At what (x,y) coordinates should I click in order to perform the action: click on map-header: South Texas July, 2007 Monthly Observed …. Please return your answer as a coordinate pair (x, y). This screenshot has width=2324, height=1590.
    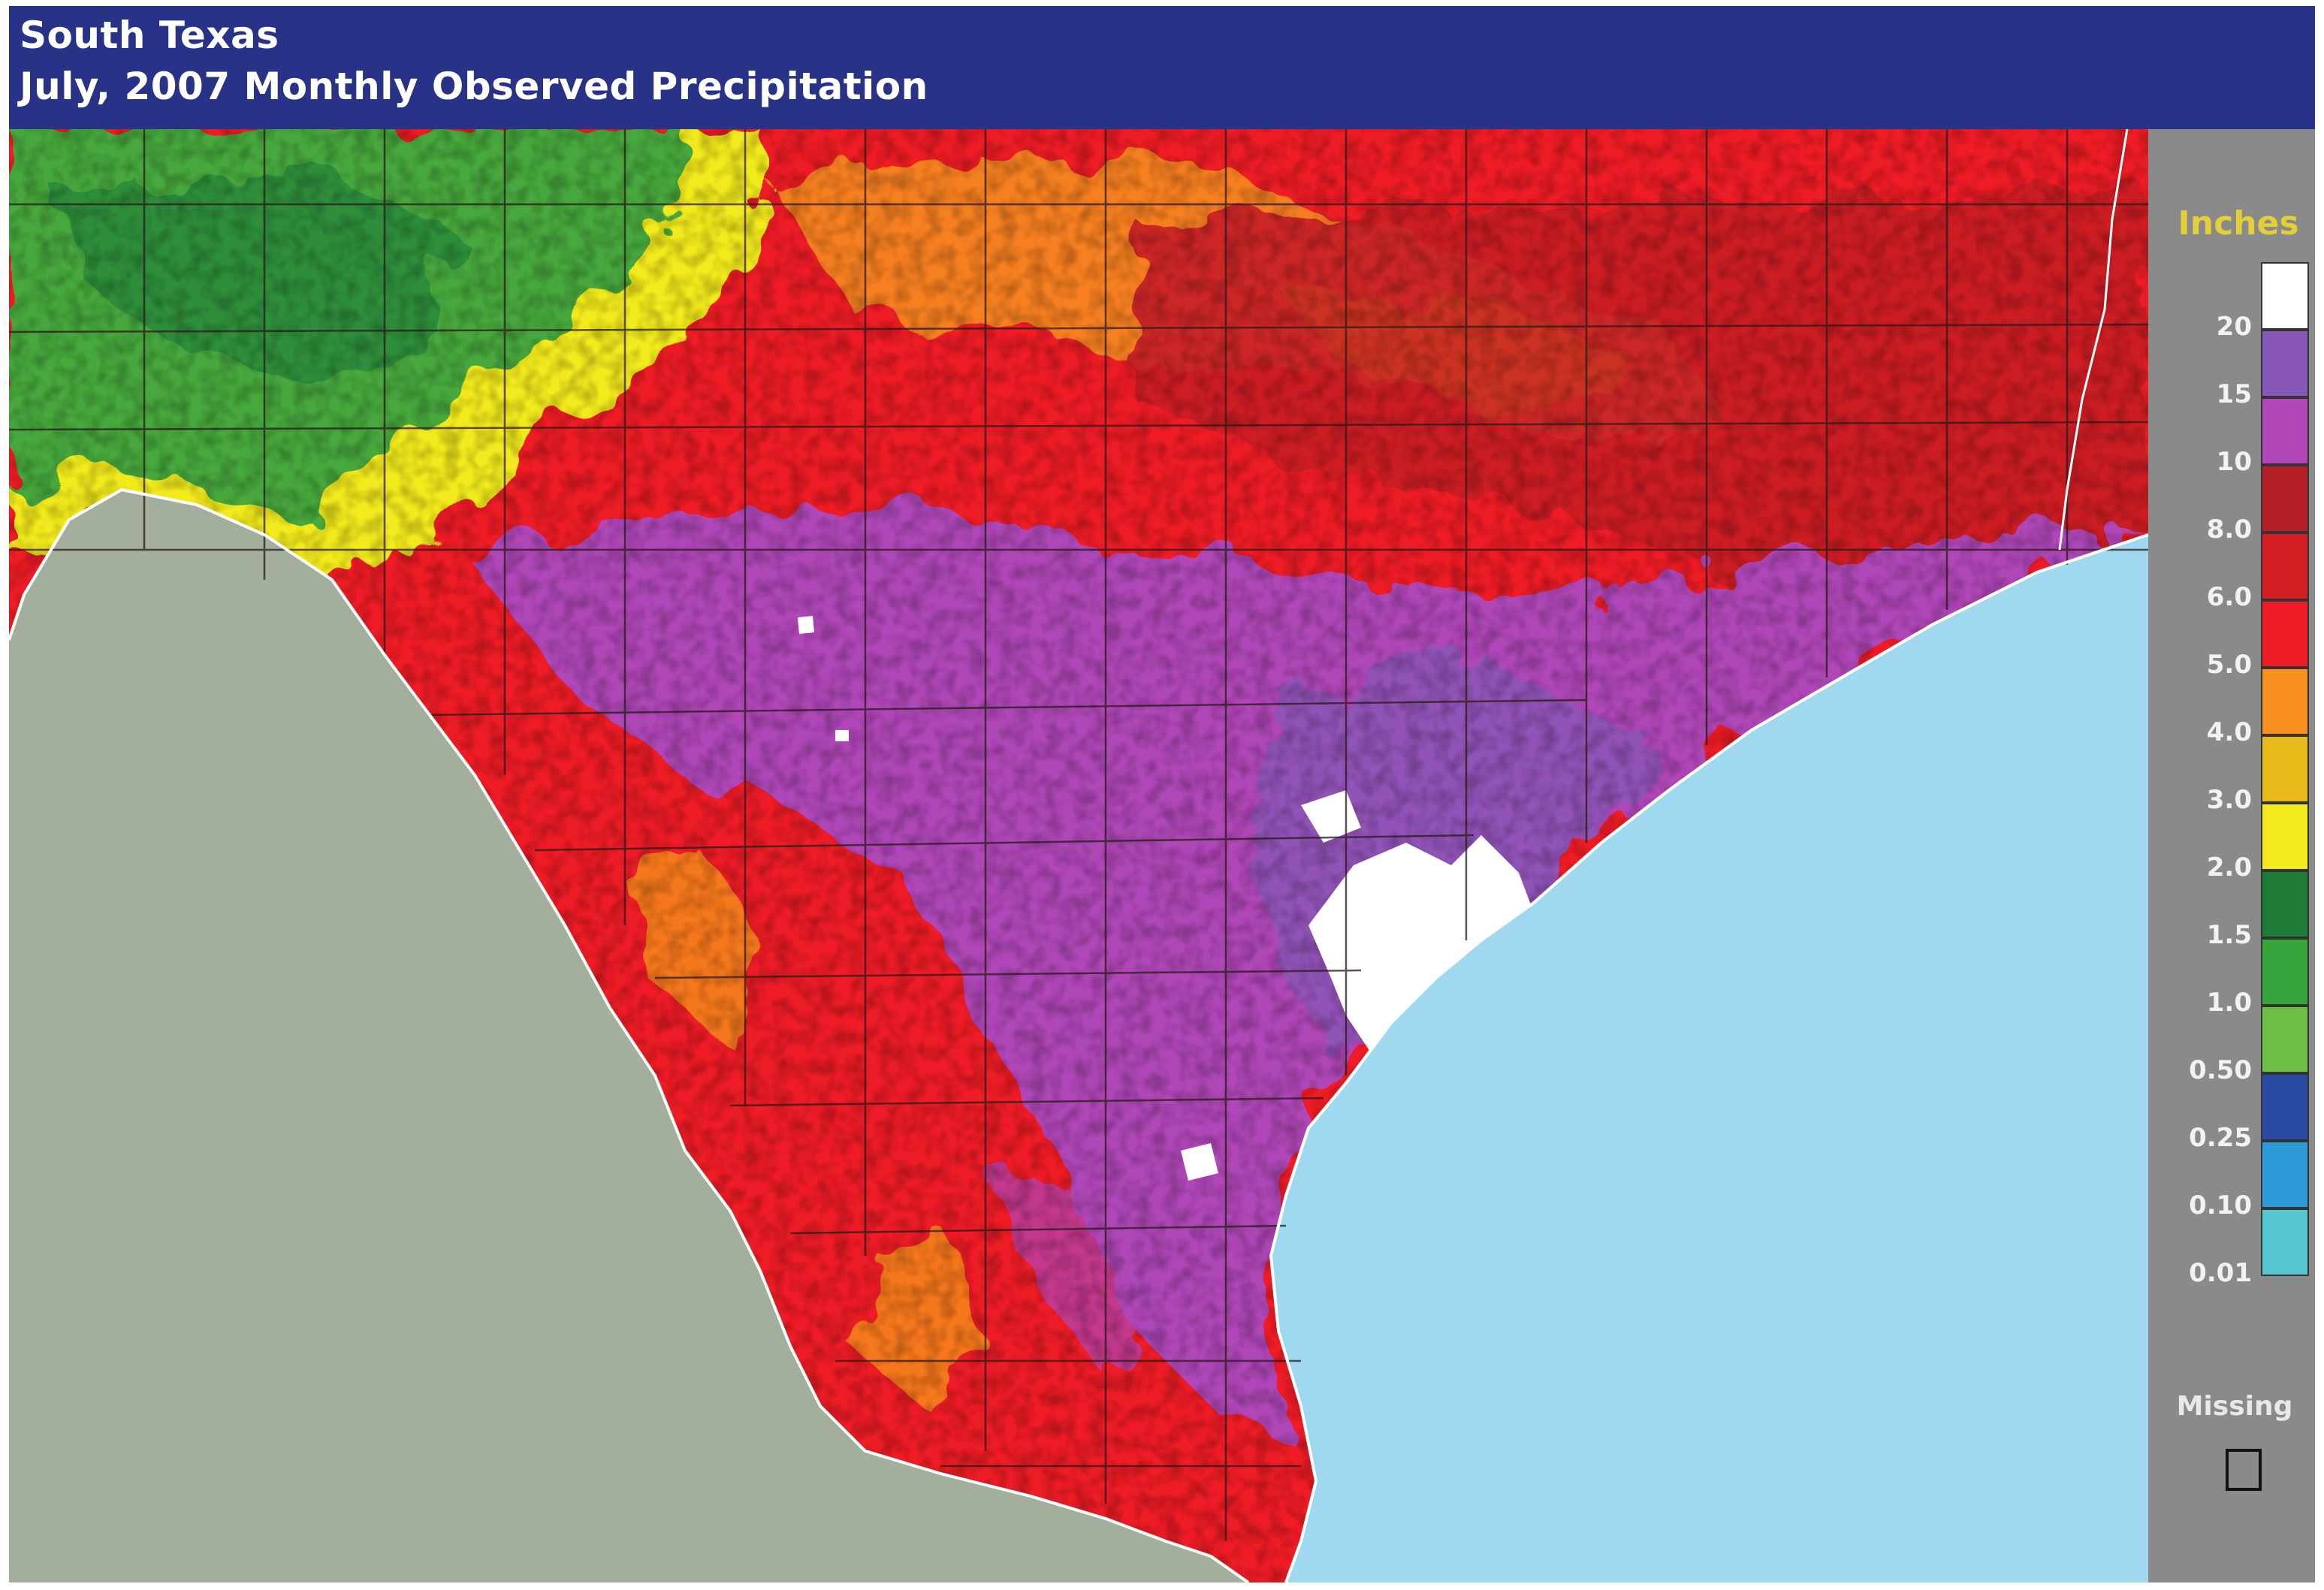
    Looking at the image, I should click on (1162, 67).